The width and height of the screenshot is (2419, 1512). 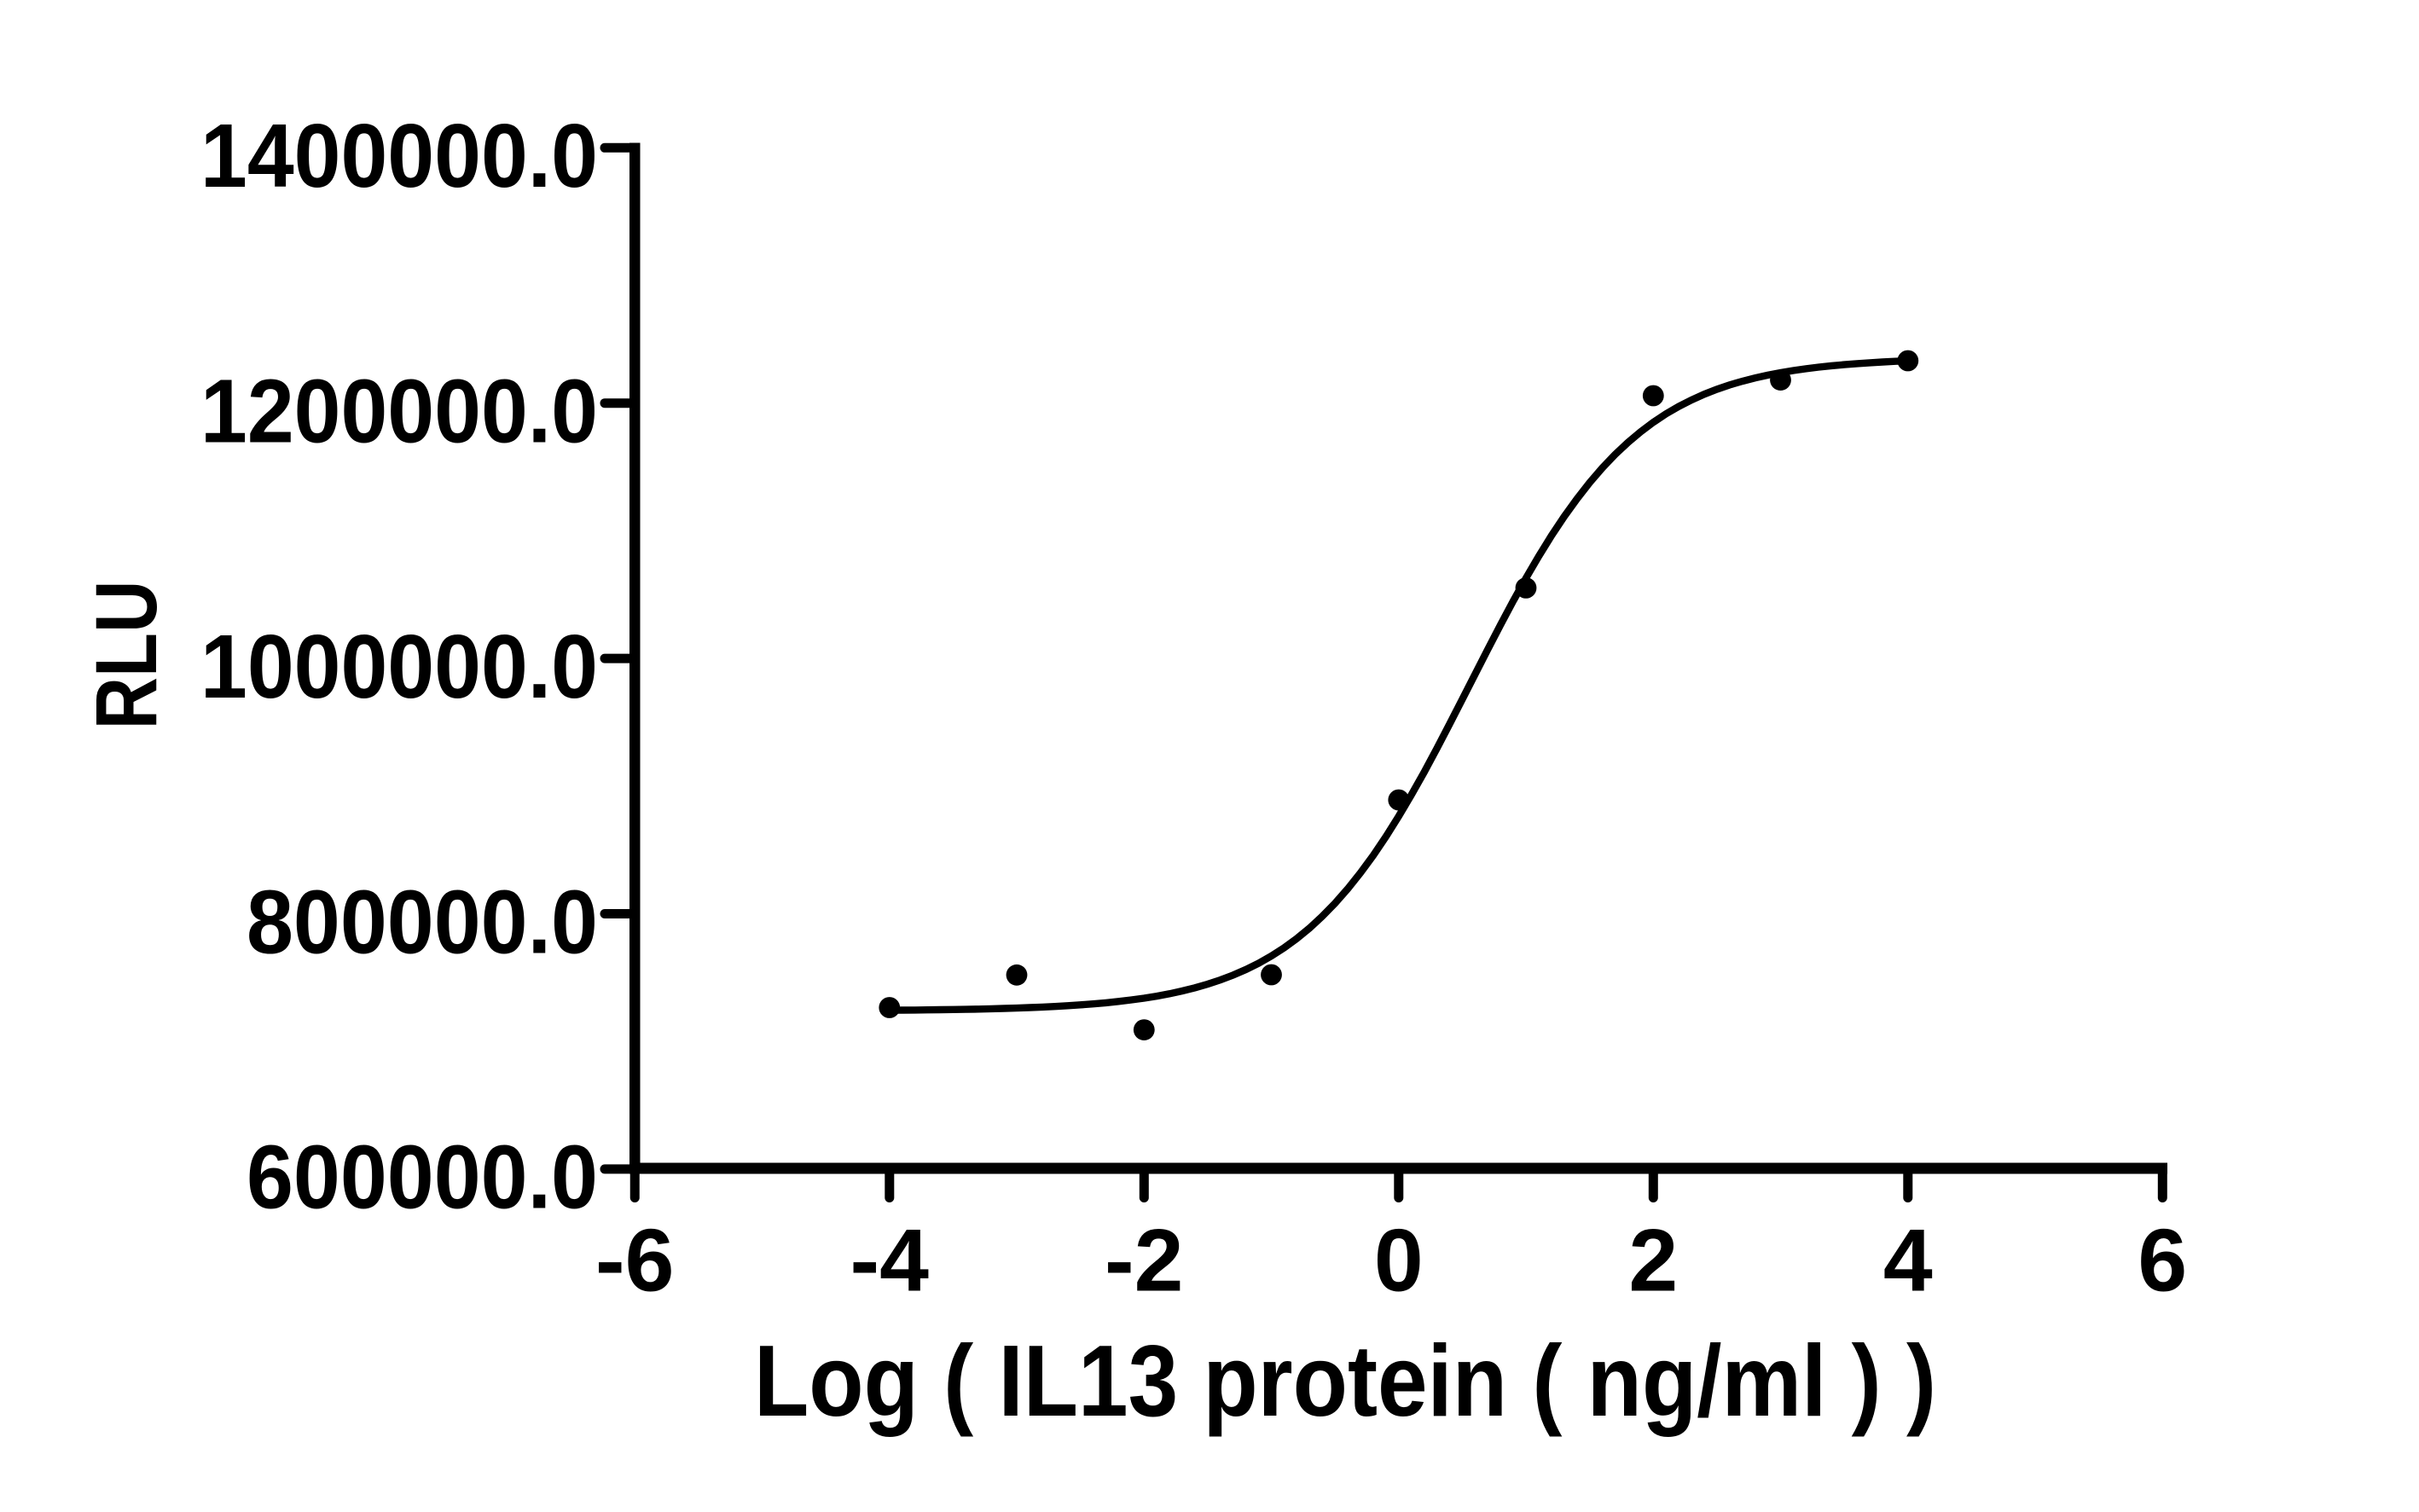 What do you see at coordinates (399, 412) in the screenshot?
I see `svg-text: 1200000.0` at bounding box center [399, 412].